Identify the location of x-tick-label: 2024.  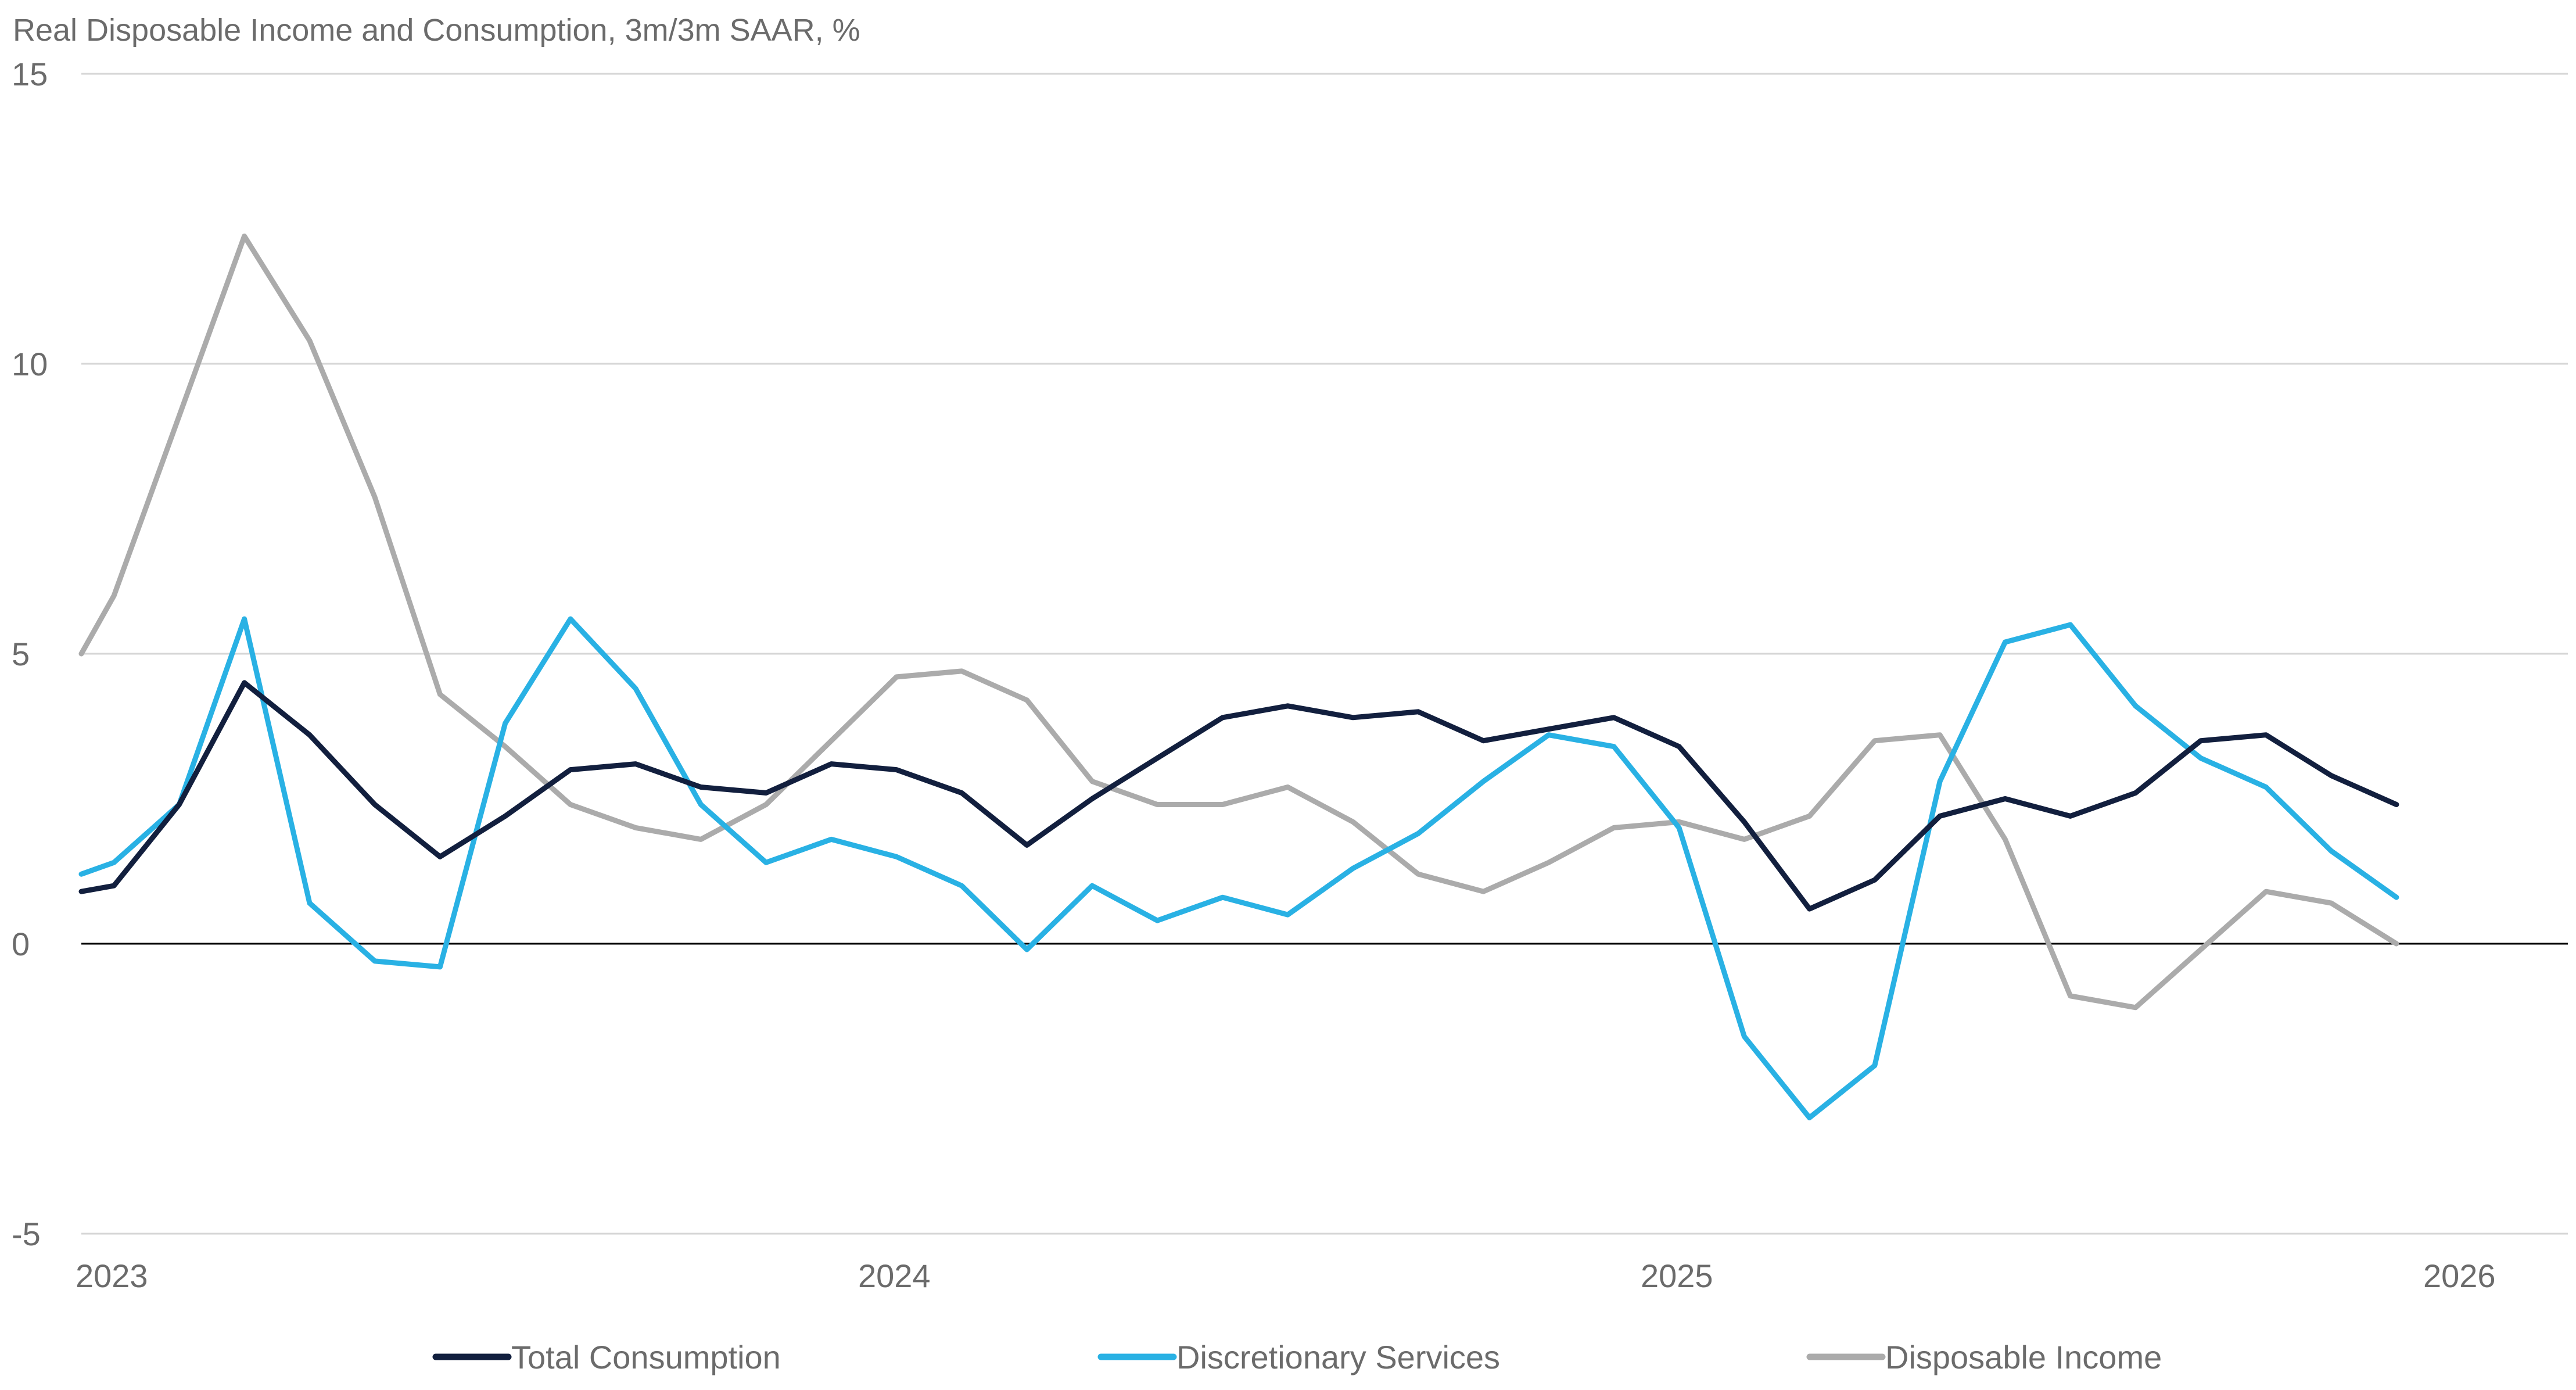
(894, 1276).